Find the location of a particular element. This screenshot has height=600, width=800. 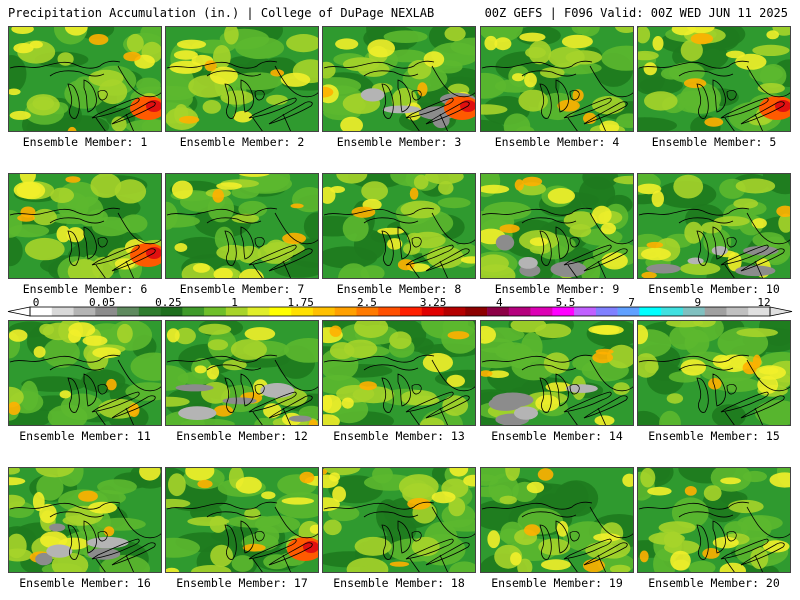

colorbar-tick-label: 3.25 is located at coordinates (433, 302).